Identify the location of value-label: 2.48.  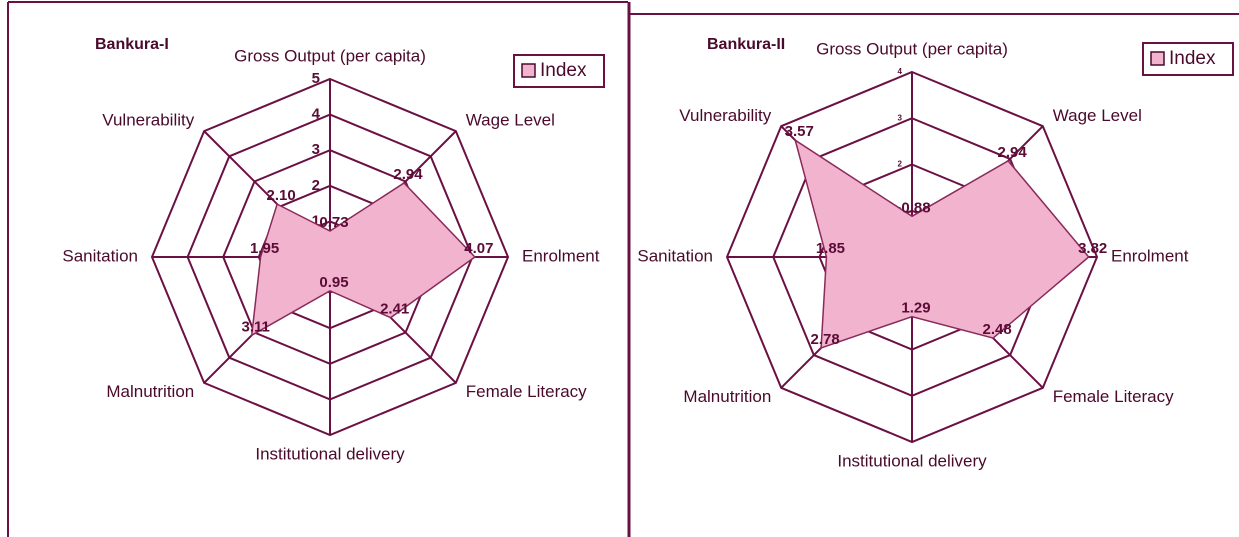
(997, 329).